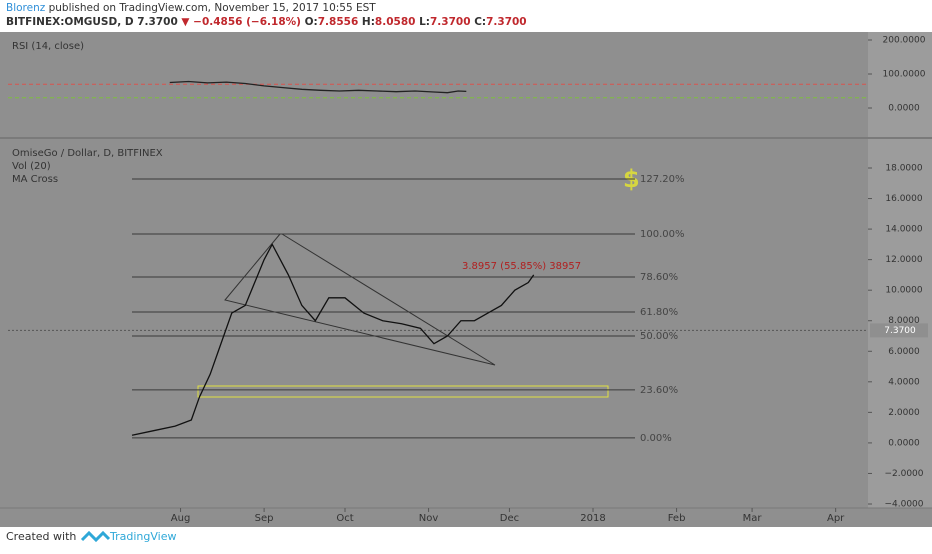  What do you see at coordinates (338, 22) in the screenshot?
I see `o-val: 7.8556` at bounding box center [338, 22].